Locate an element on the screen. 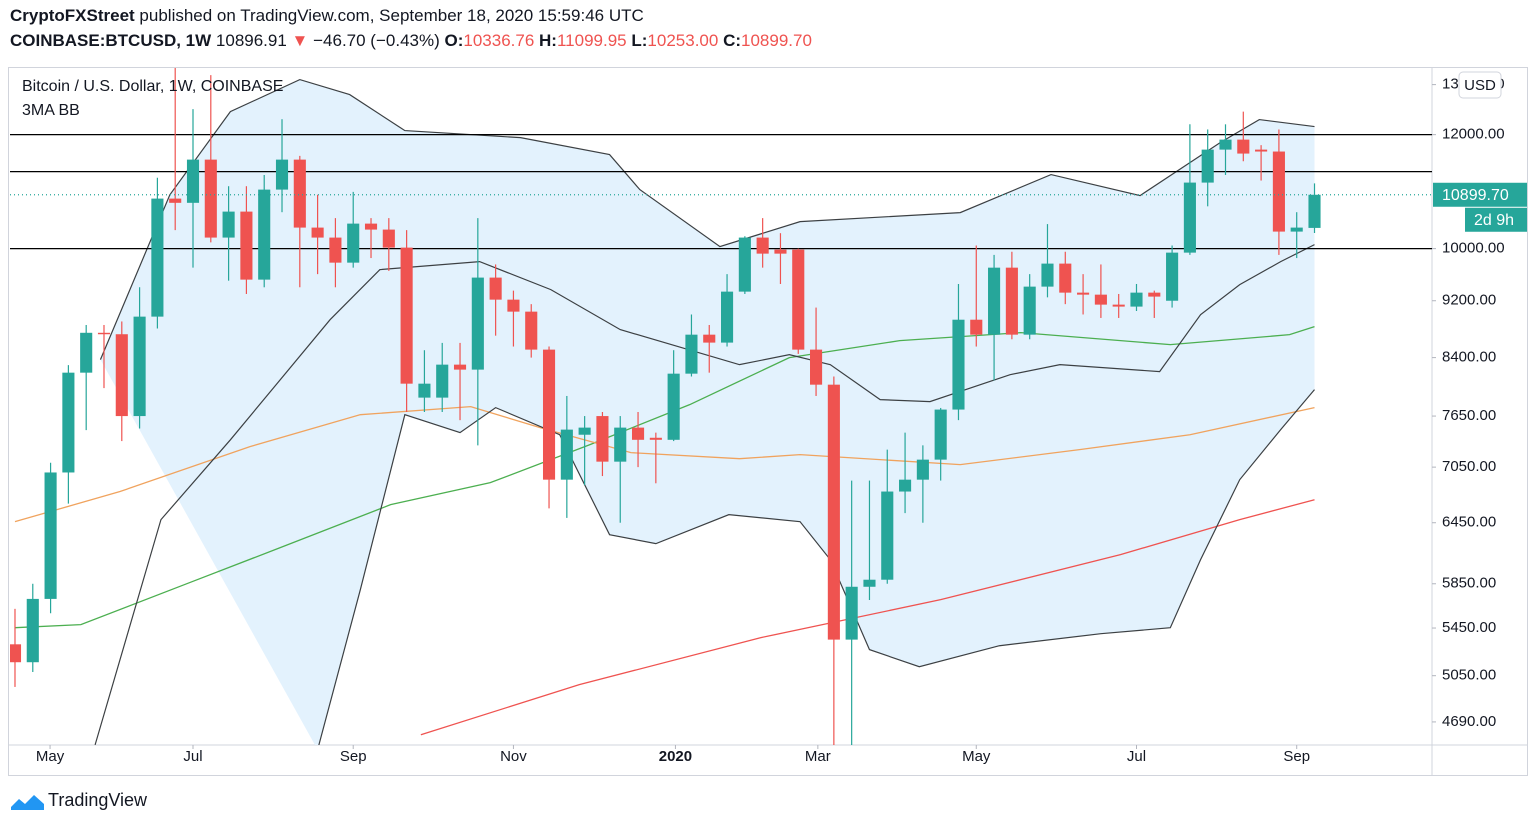 This screenshot has width=1536, height=828. change: −46.70 (−0.43%) is located at coordinates (376, 40).